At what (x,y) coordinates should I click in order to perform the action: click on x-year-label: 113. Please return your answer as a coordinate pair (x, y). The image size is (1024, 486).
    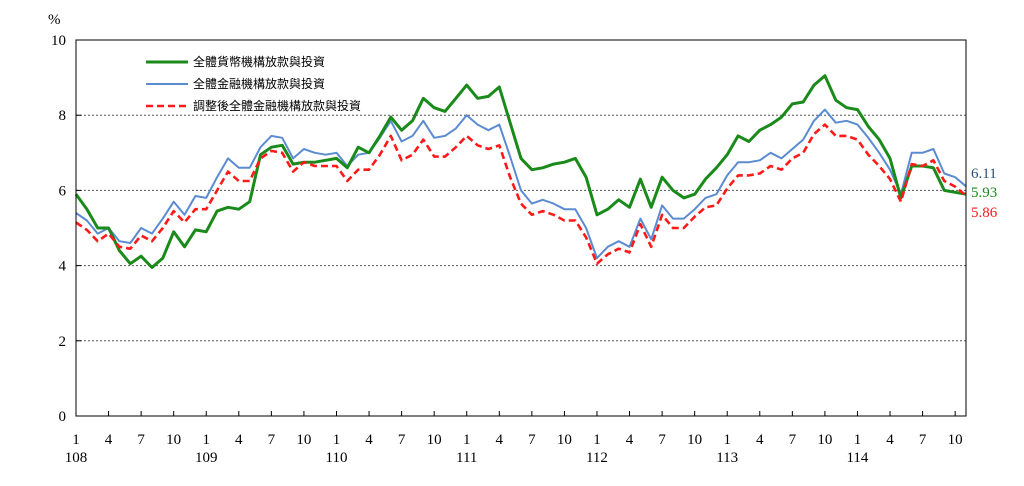
    Looking at the image, I should click on (727, 458).